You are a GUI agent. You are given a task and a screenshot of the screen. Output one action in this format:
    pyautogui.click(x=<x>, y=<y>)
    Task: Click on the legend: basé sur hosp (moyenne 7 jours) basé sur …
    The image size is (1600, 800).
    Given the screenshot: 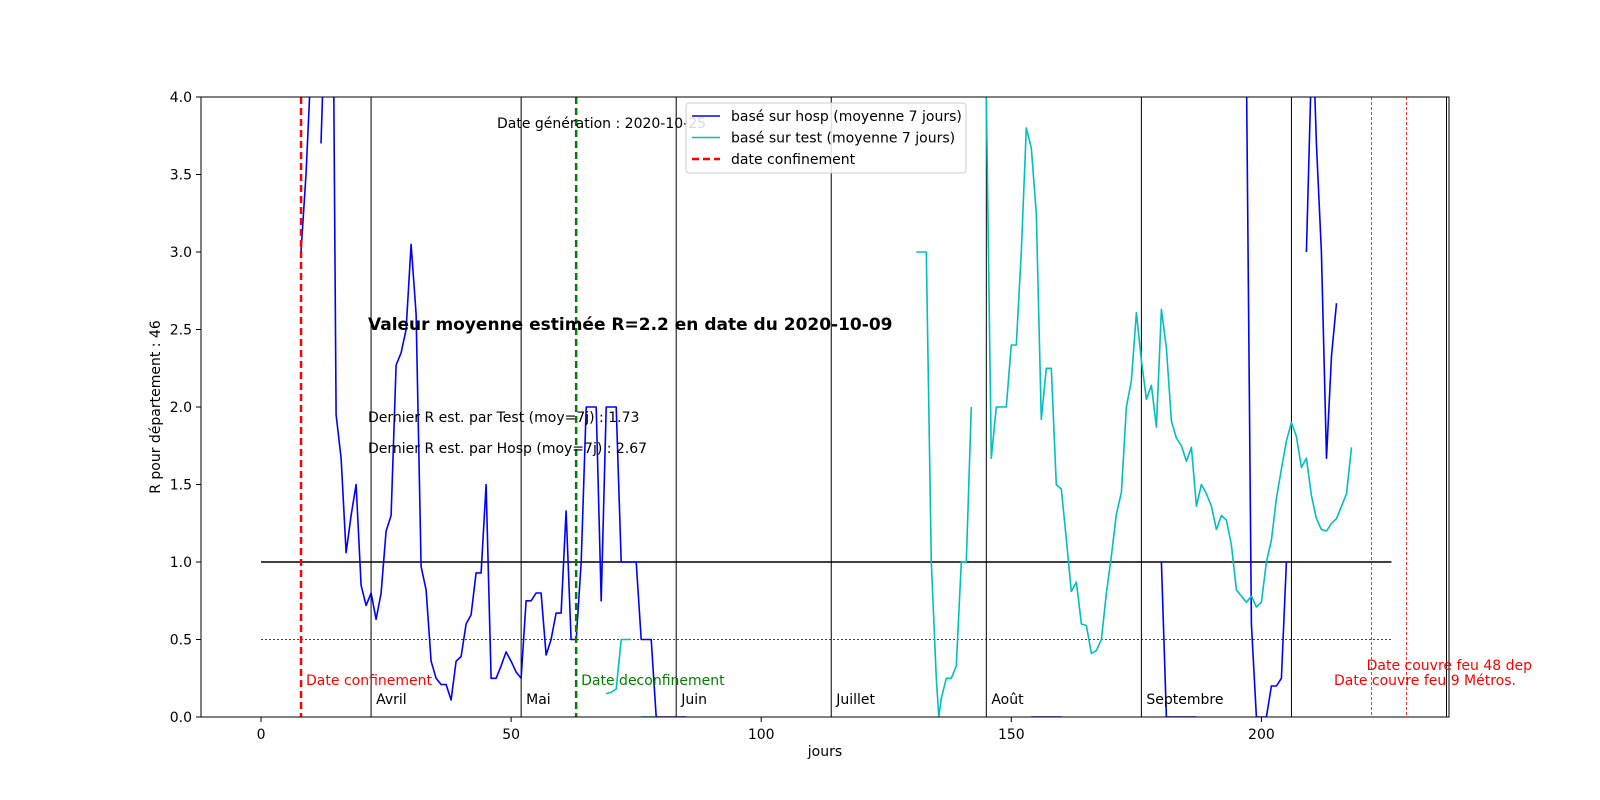 What is the action you would take?
    pyautogui.click(x=826, y=138)
    